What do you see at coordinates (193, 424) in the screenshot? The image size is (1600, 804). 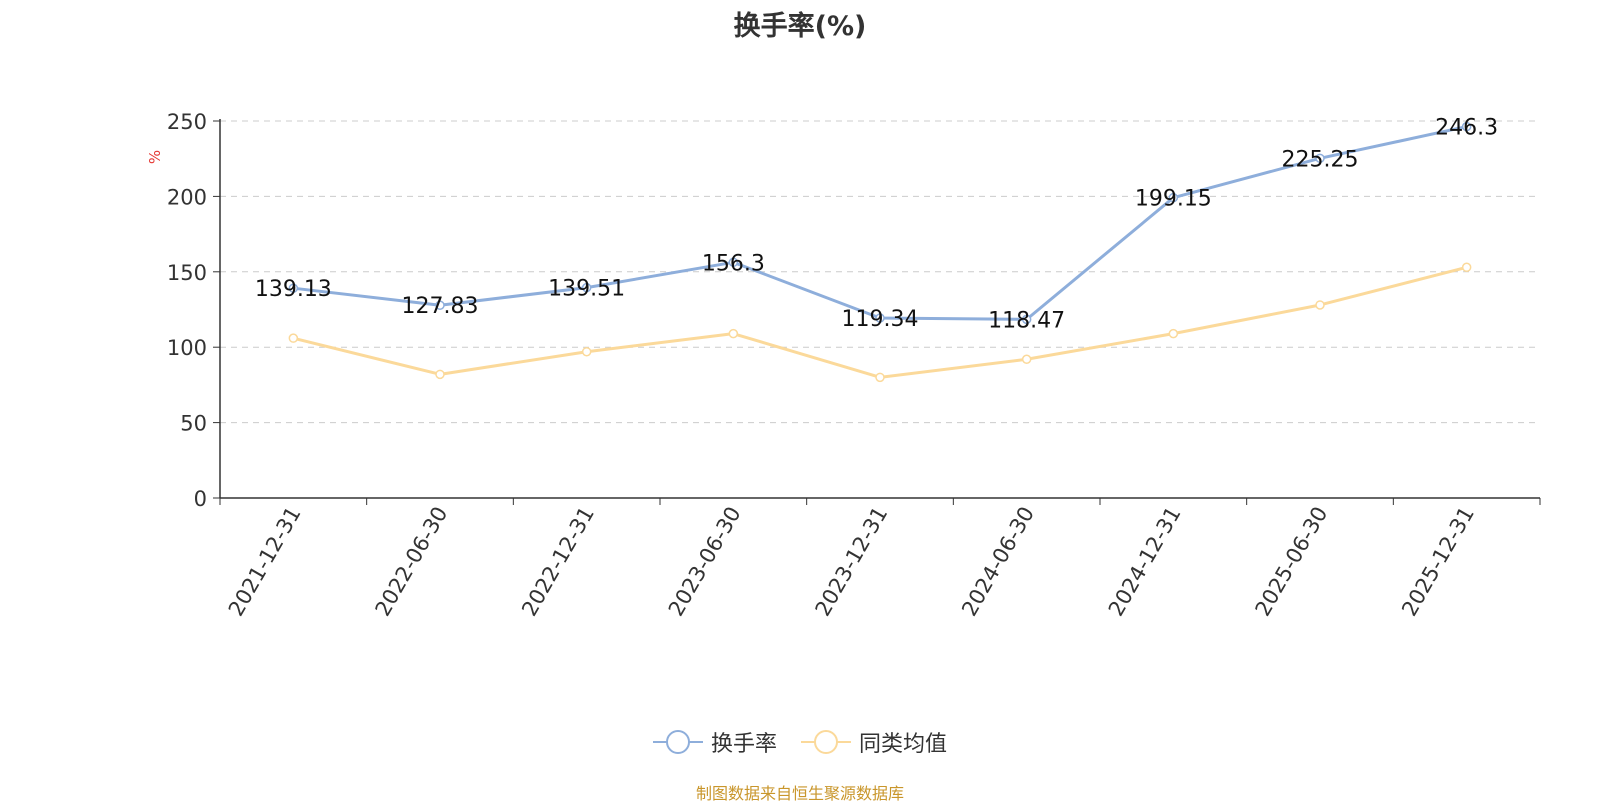 I see `y-tick-label-50: 50` at bounding box center [193, 424].